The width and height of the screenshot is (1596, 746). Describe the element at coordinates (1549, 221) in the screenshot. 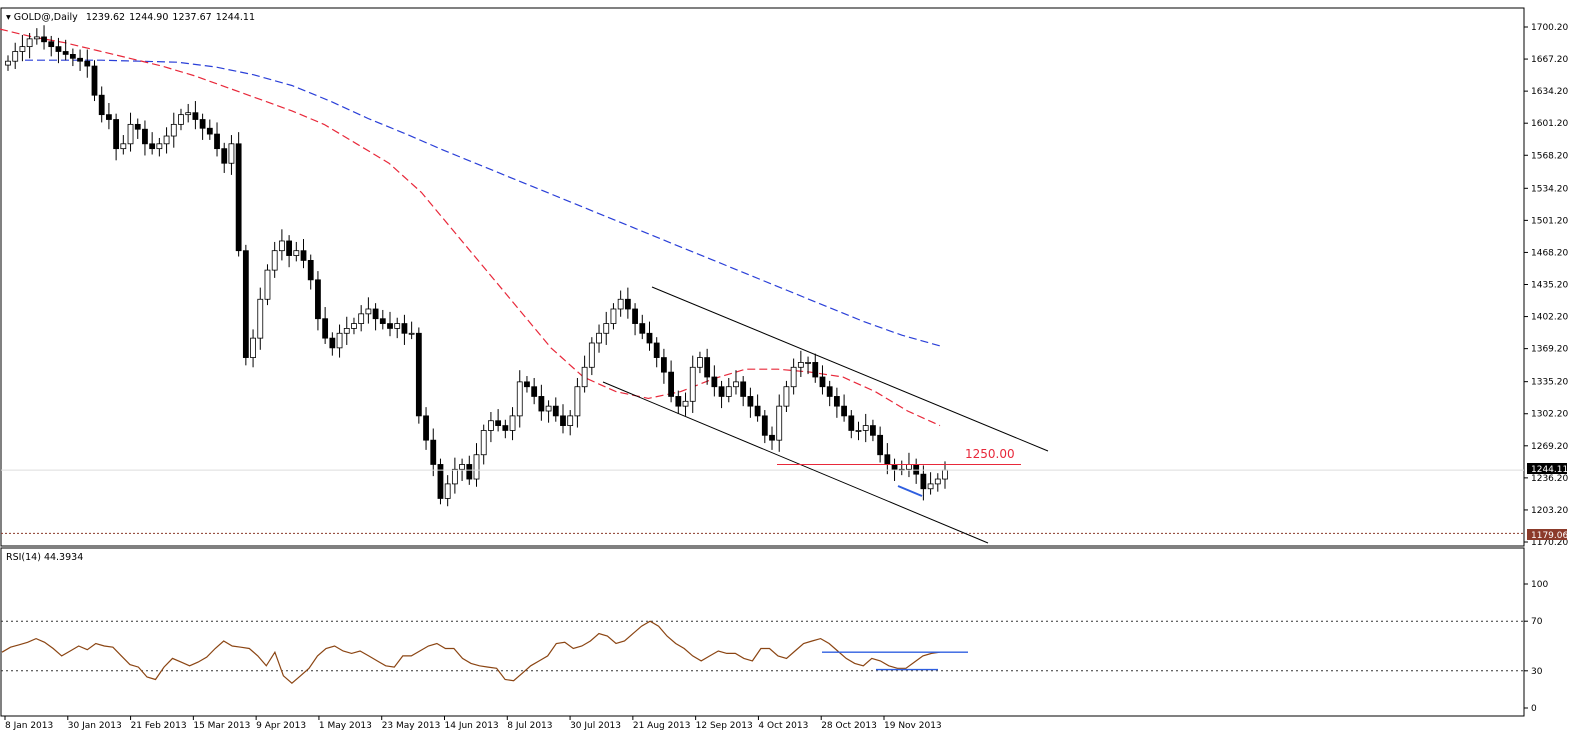

I see `price-tick-label: 1501.20` at that location.